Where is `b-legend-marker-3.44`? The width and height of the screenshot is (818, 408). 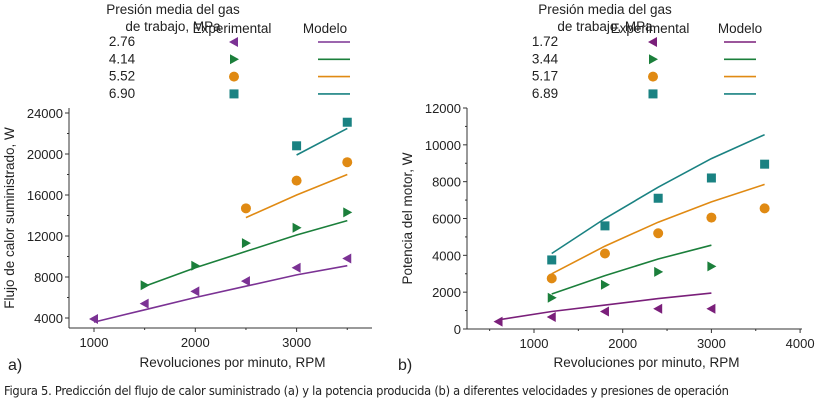 b-legend-marker-3.44 is located at coordinates (653, 59).